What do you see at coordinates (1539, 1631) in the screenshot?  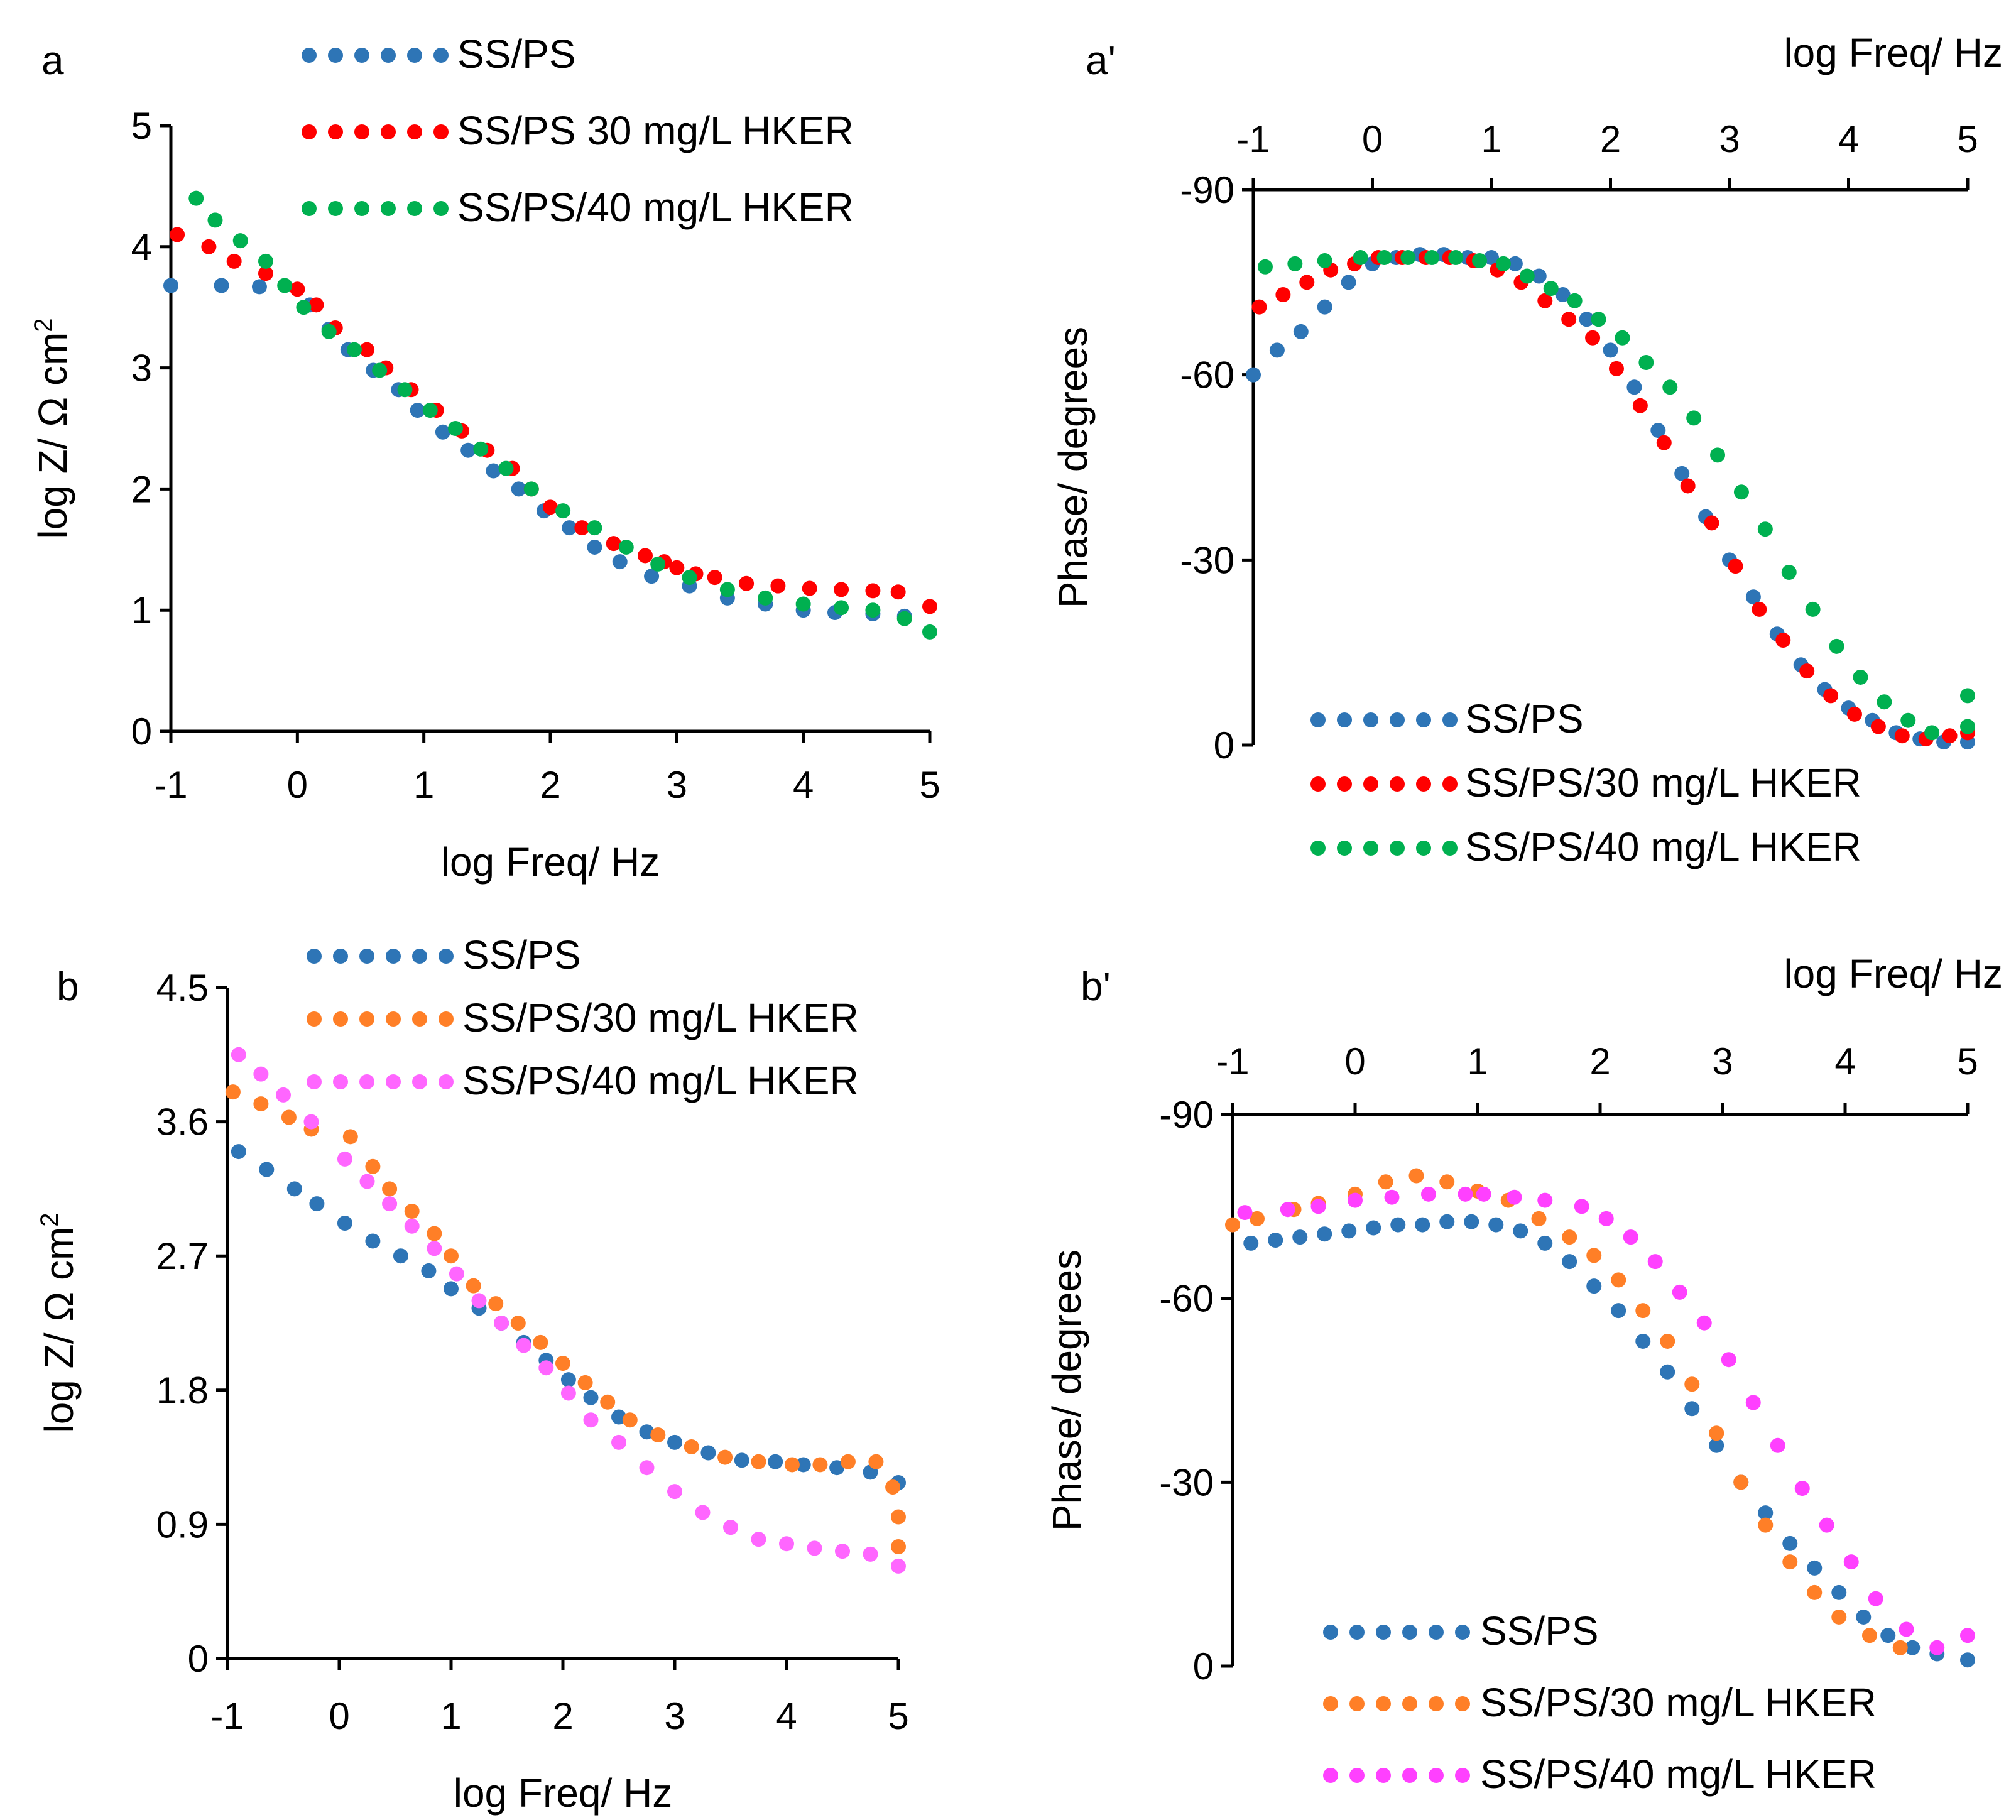 I see `legend-label: SS/PS` at bounding box center [1539, 1631].